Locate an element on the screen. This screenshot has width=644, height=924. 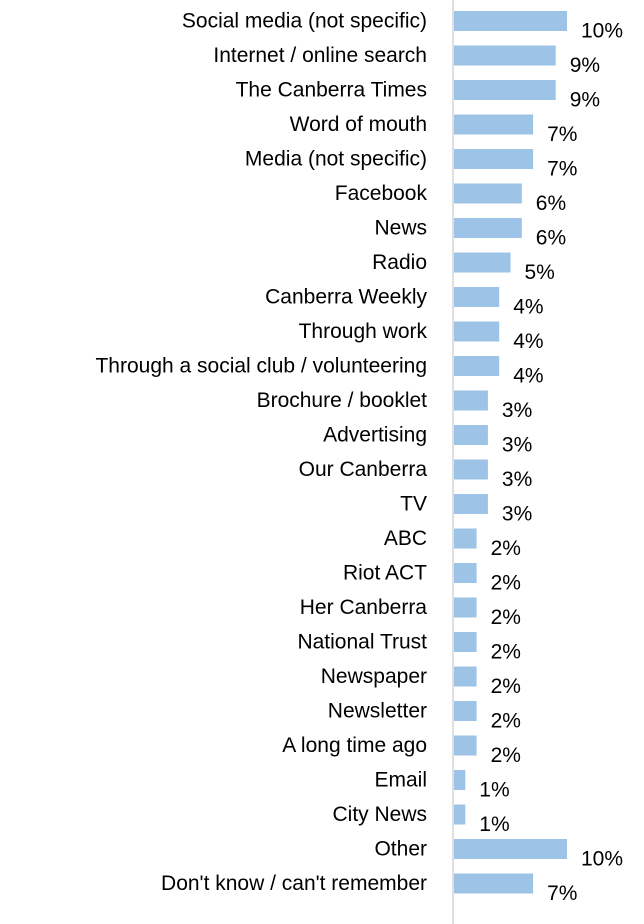
category-label: Newspaper is located at coordinates (374, 676).